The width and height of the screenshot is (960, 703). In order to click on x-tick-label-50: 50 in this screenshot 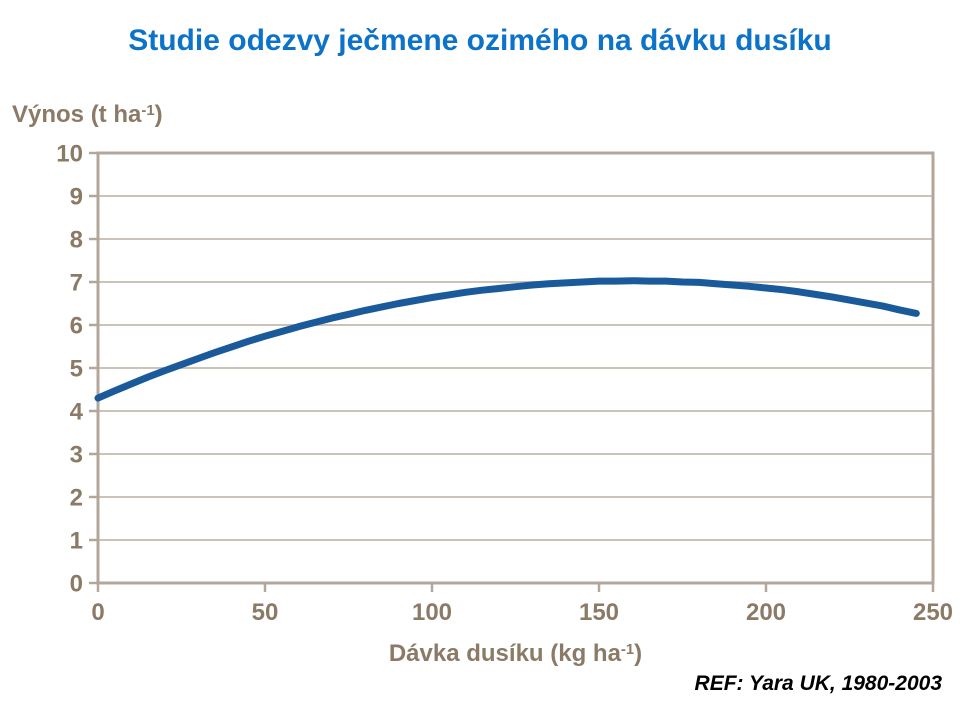, I will do `click(265, 612)`.